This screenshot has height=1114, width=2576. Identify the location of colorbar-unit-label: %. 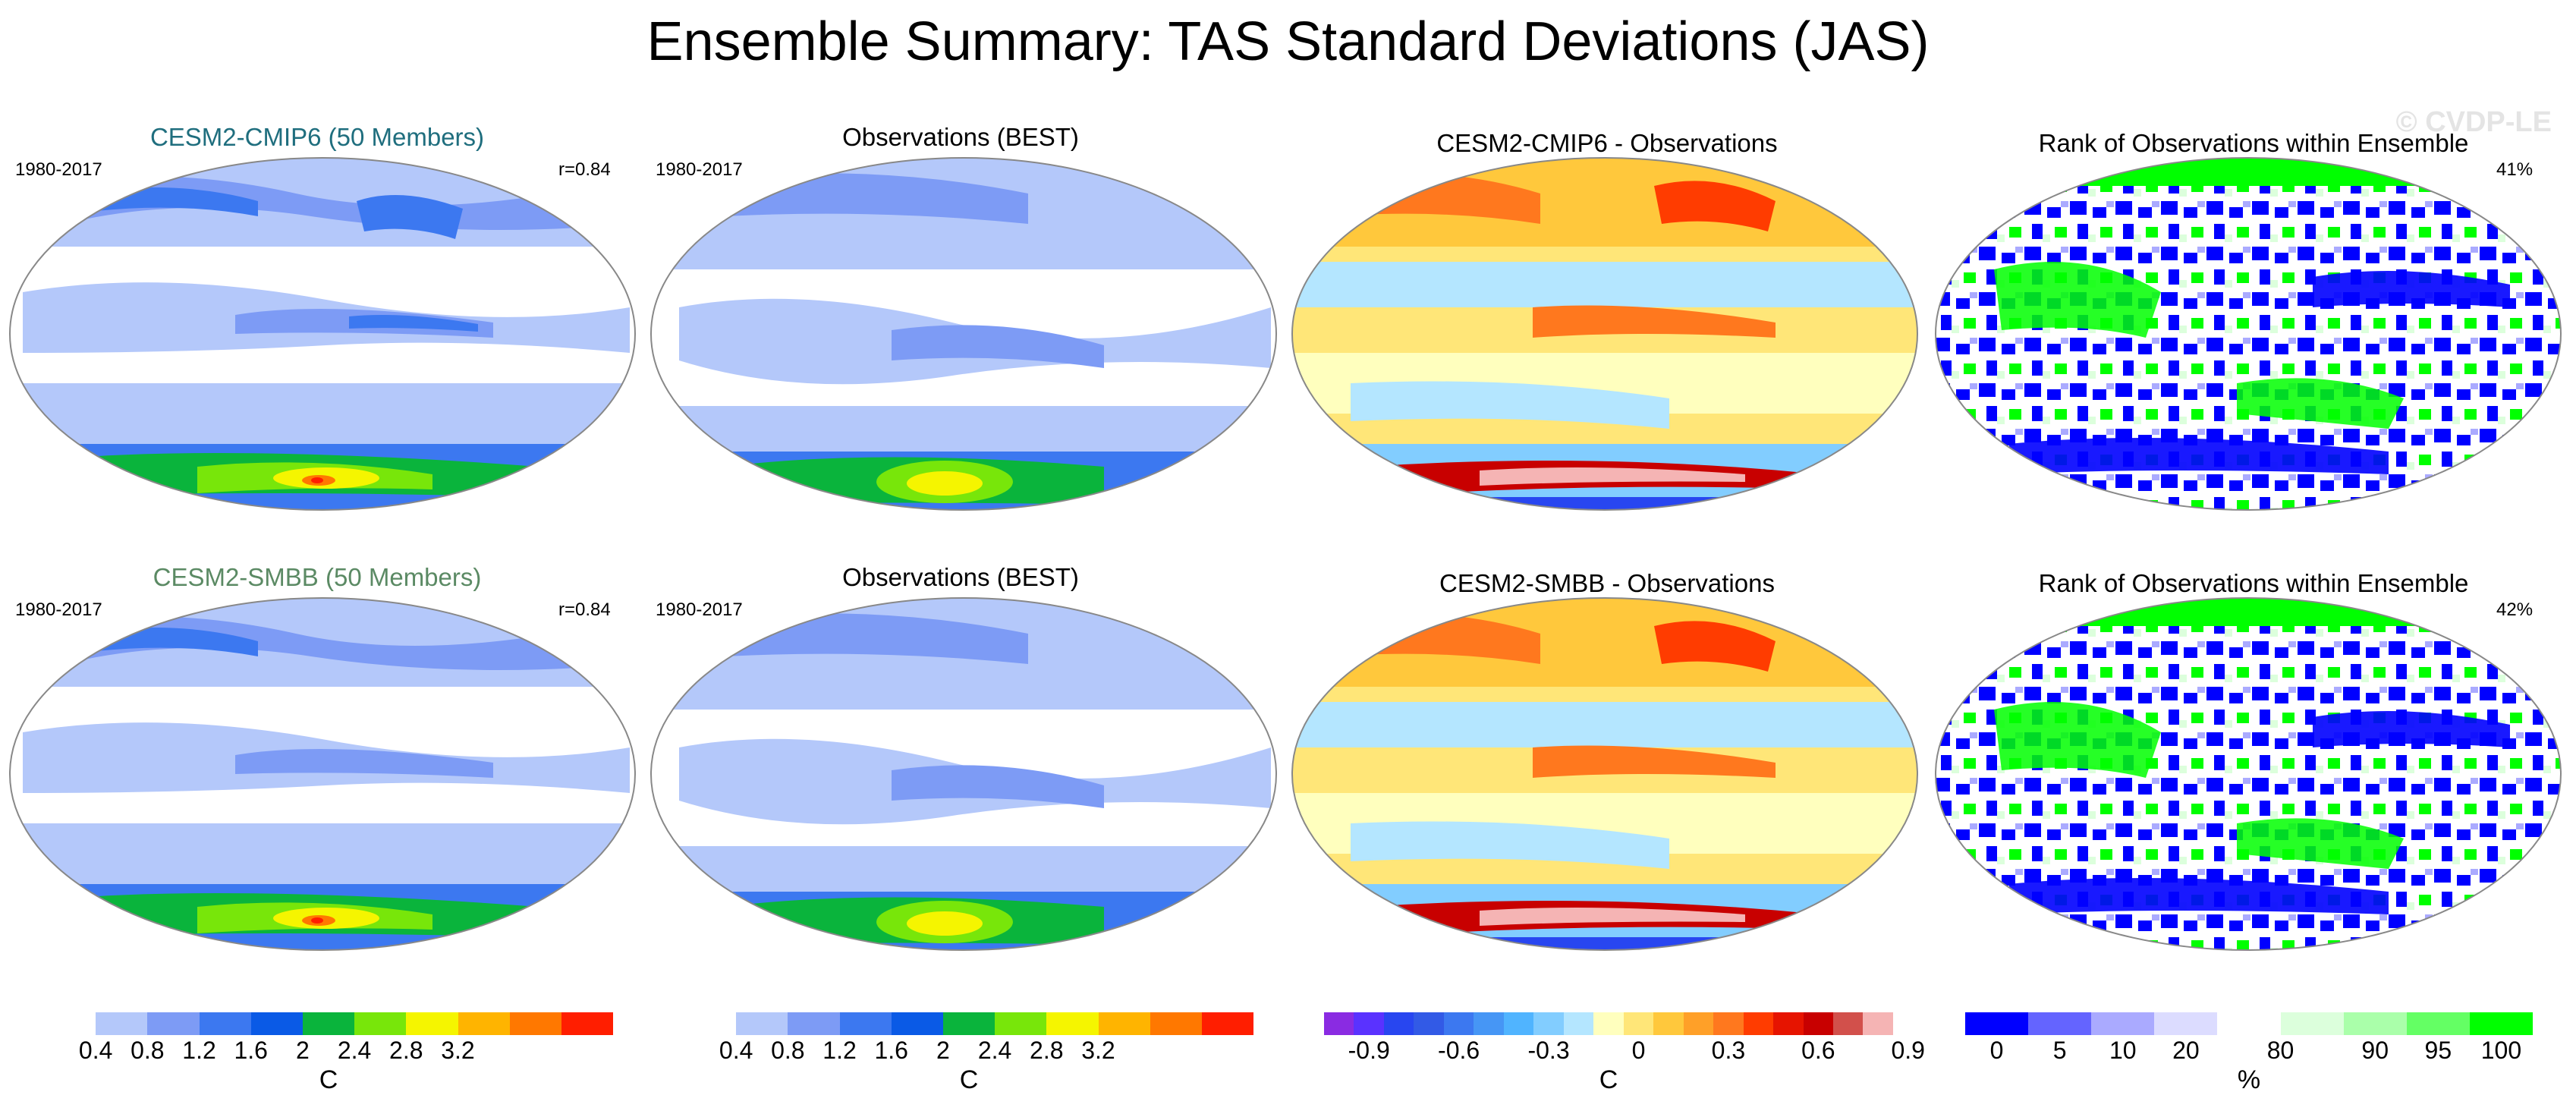
(2249, 1079).